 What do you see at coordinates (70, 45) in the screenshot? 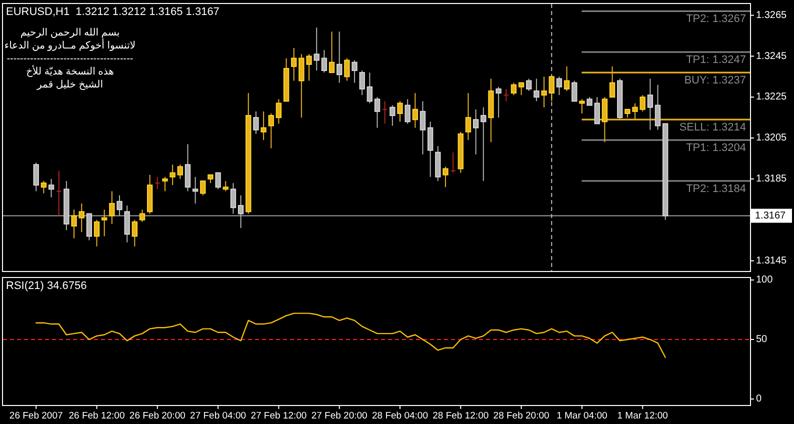
I see `annotation: لاتنسوا أخوكم مــادرو من الدعاء` at bounding box center [70, 45].